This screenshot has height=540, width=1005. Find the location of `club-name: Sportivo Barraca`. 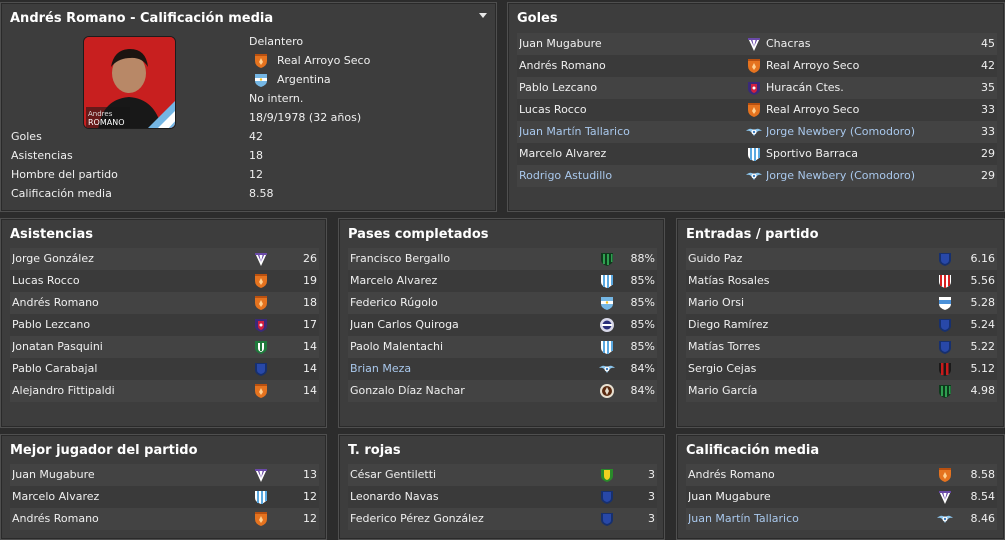

club-name: Sportivo Barraca is located at coordinates (812, 153).